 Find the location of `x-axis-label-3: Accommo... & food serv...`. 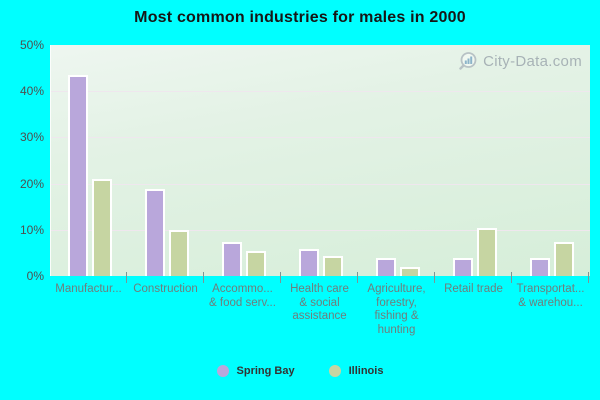

x-axis-label-3: Accommo... & food serv... is located at coordinates (242, 296).